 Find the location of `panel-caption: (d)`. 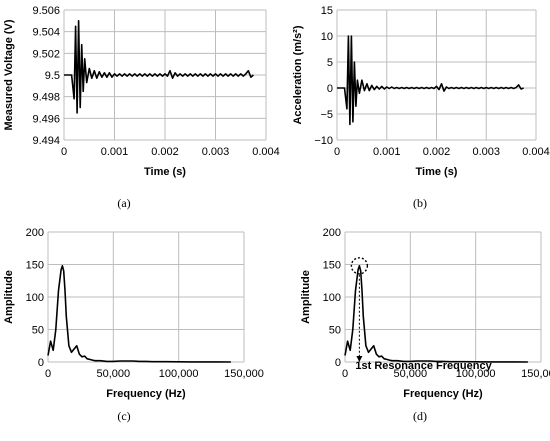

panel-caption: (d) is located at coordinates (420, 416).